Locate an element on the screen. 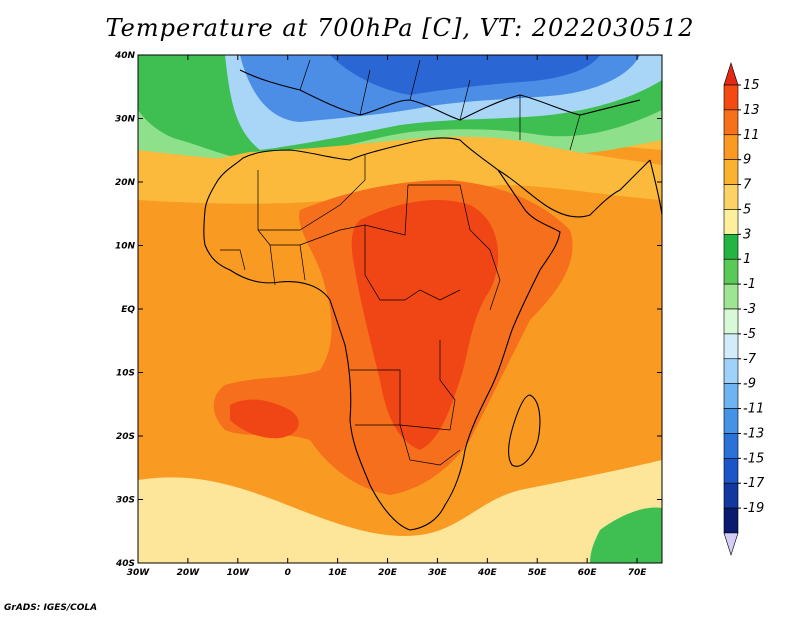 Image resolution: width=800 pixels, height=618 pixels. field-blue-dark is located at coordinates (465, 75).